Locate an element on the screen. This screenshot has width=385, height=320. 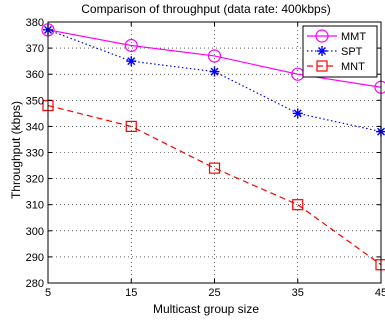
y-tick-label: 290 is located at coordinates (35, 258).